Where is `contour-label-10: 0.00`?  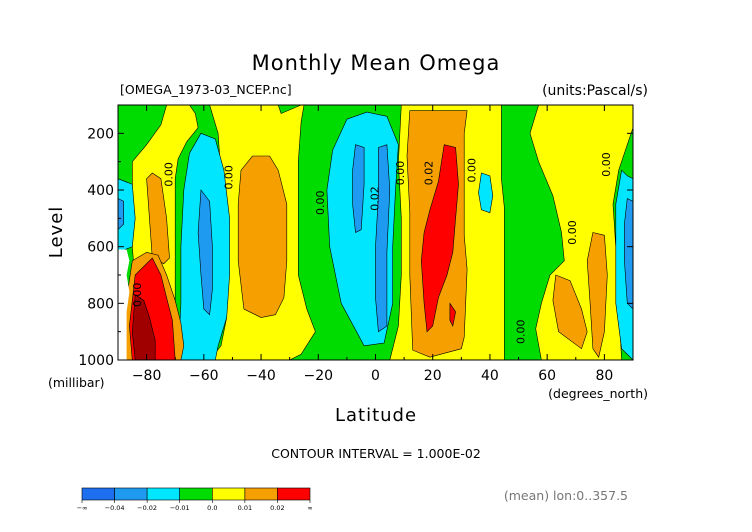 contour-label-10: 0.00 is located at coordinates (606, 164).